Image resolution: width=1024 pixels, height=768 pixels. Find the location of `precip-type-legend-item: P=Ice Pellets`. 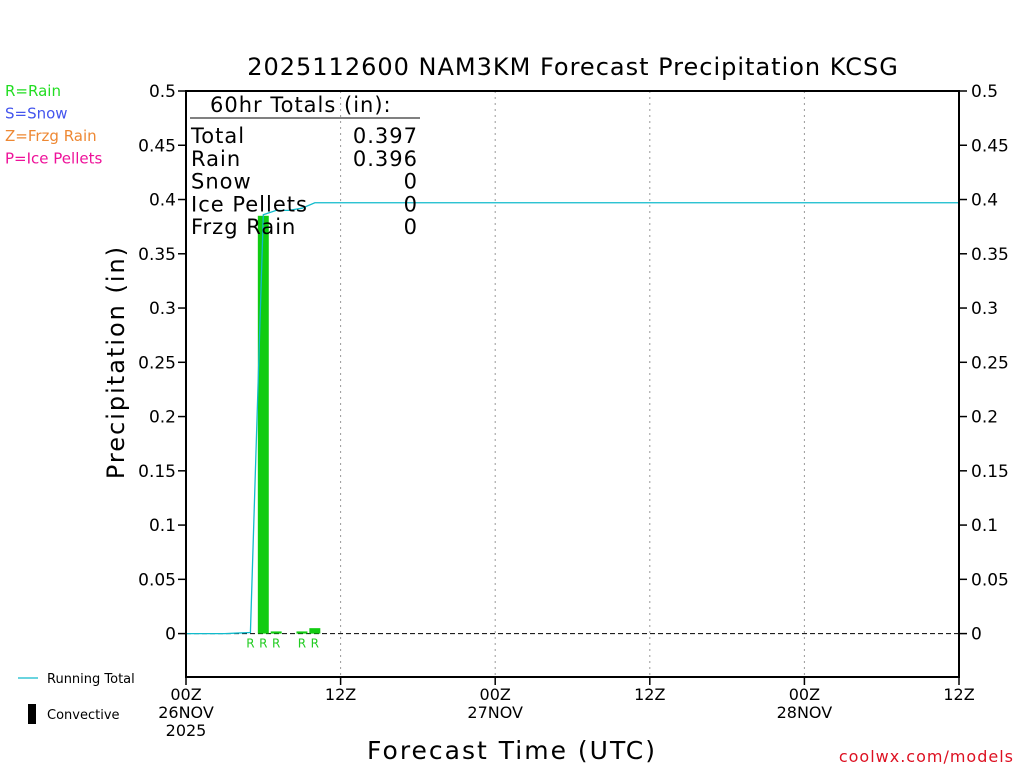

precip-type-legend-item: P=Ice Pellets is located at coordinates (53, 159).